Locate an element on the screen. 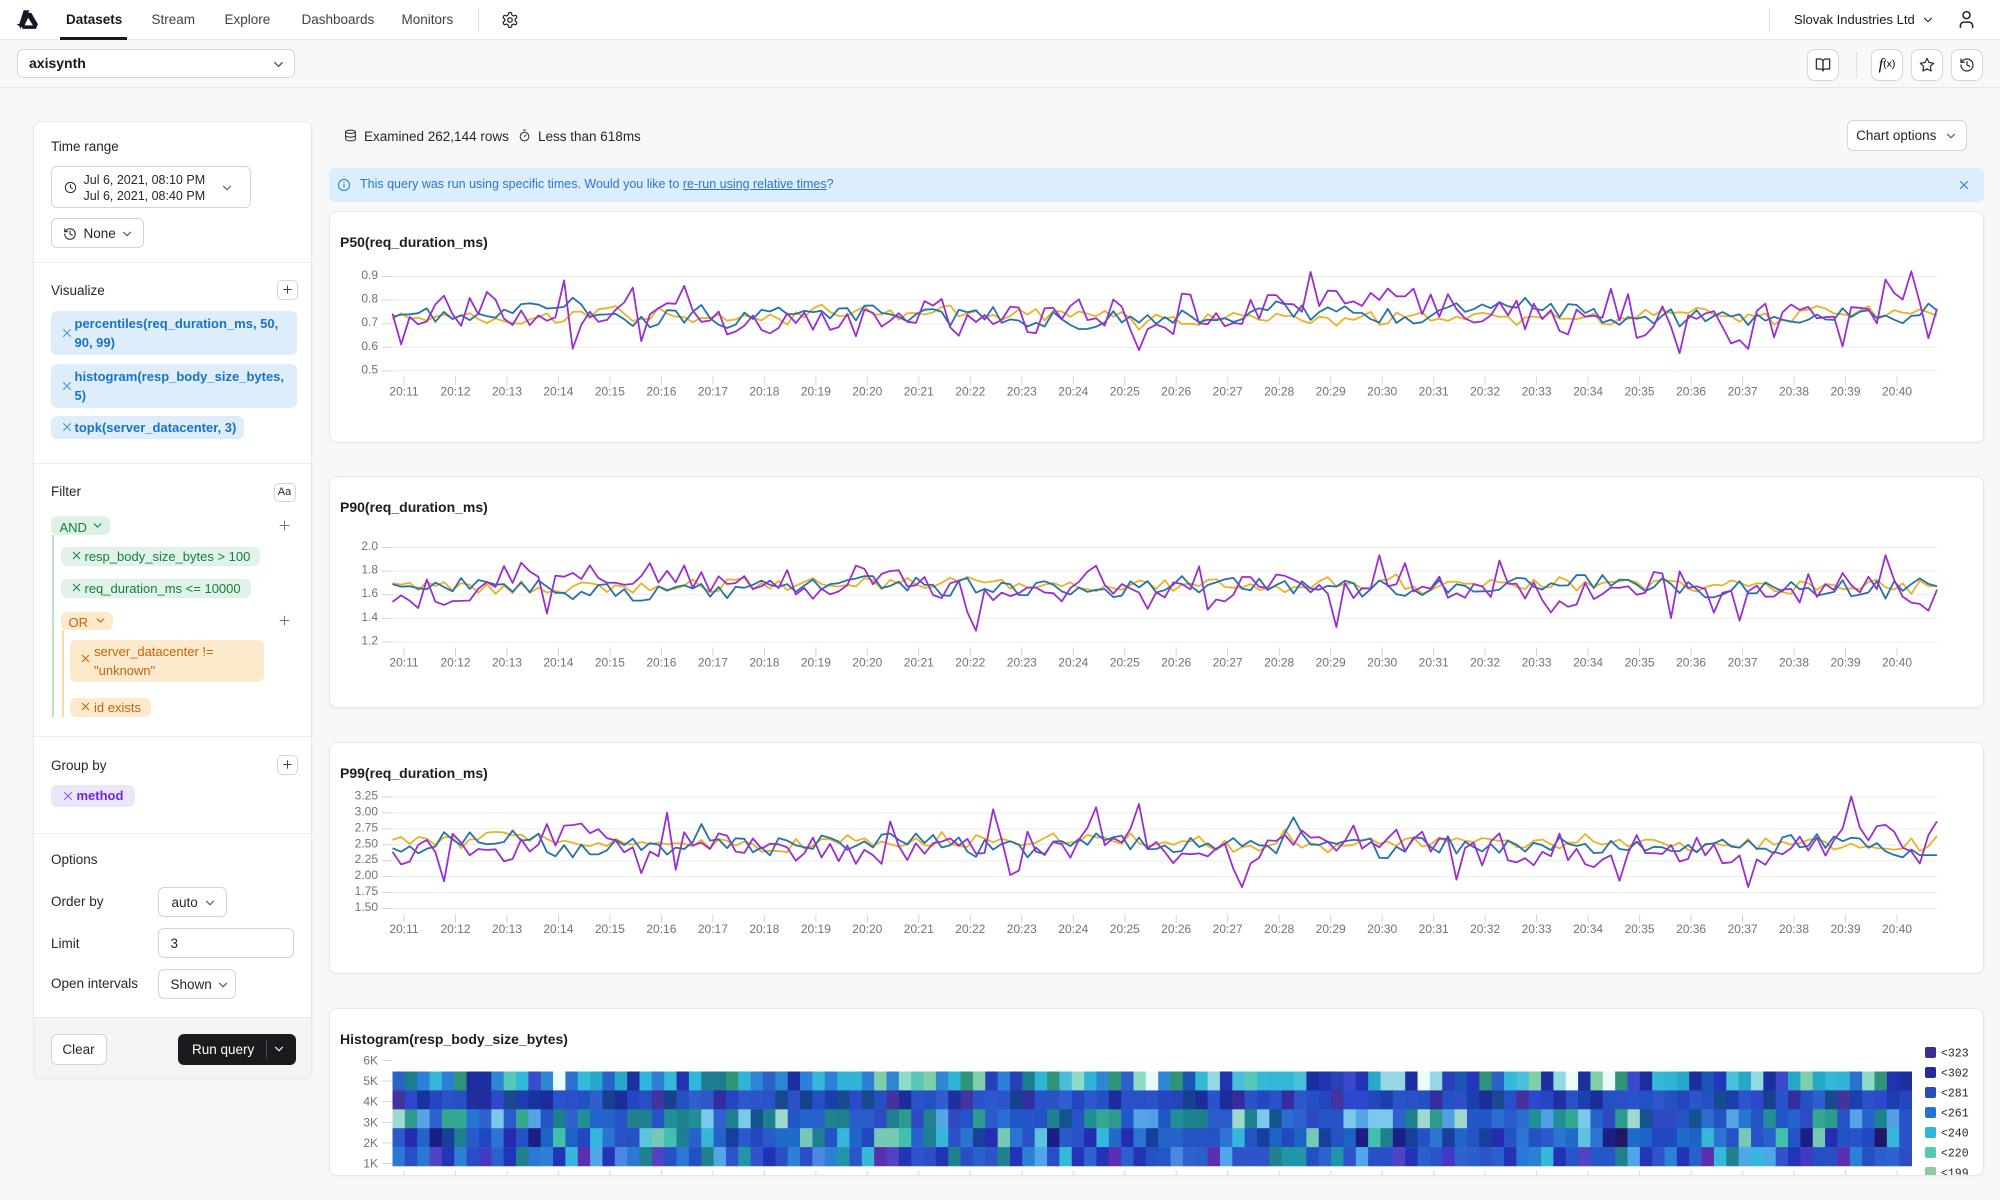 Image resolution: width=2000 pixels, height=1200 pixels. svg-text: 0.7 is located at coordinates (369, 322).